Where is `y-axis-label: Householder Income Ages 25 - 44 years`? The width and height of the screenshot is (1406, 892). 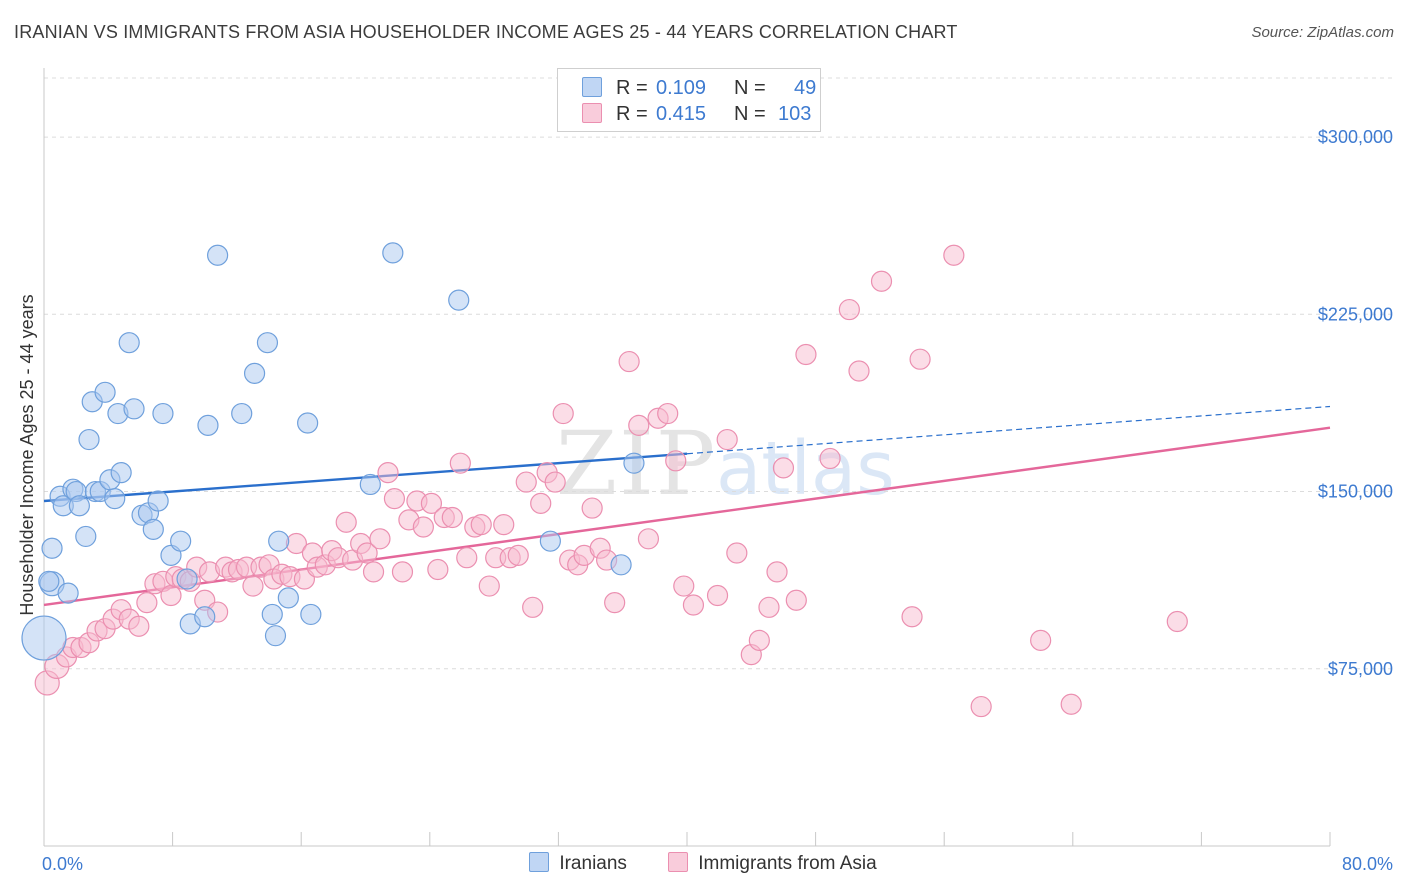 y-axis-label: Householder Income Ages 25 - 44 years is located at coordinates (27, 454).